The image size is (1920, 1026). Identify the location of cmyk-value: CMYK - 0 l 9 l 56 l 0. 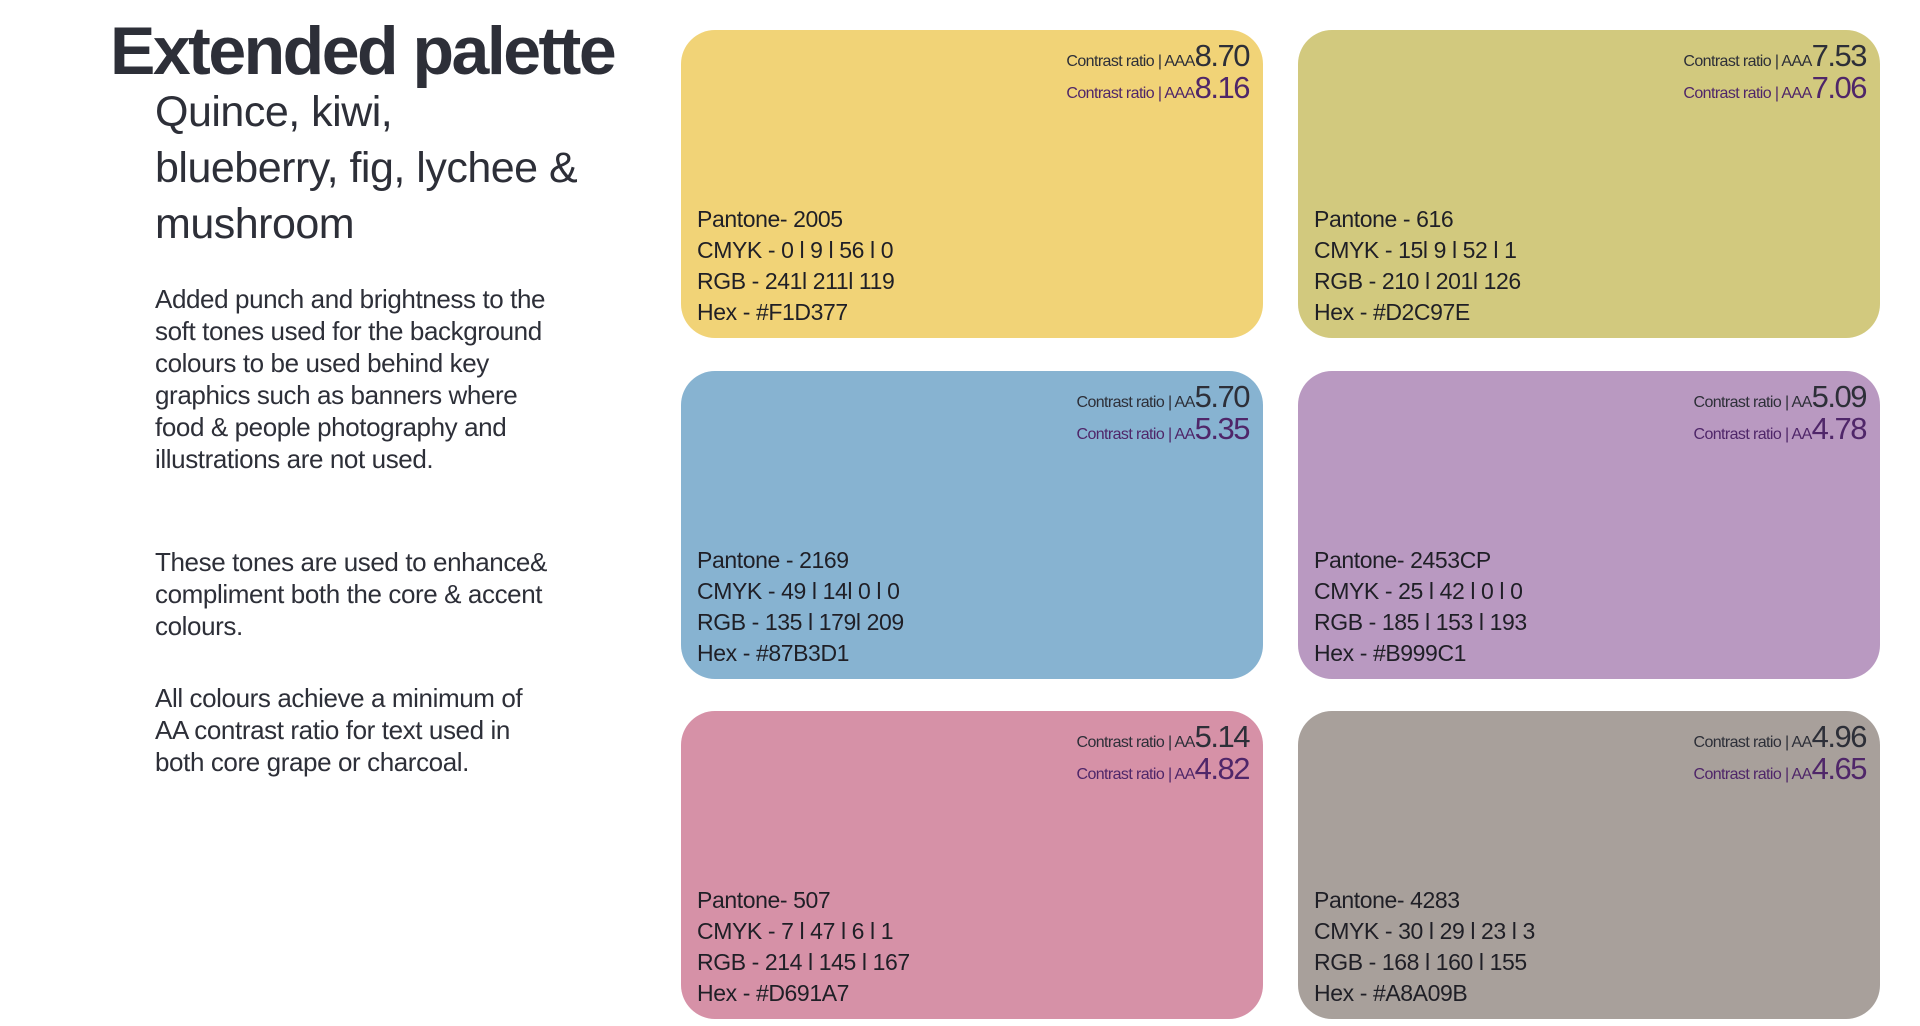
(795, 250).